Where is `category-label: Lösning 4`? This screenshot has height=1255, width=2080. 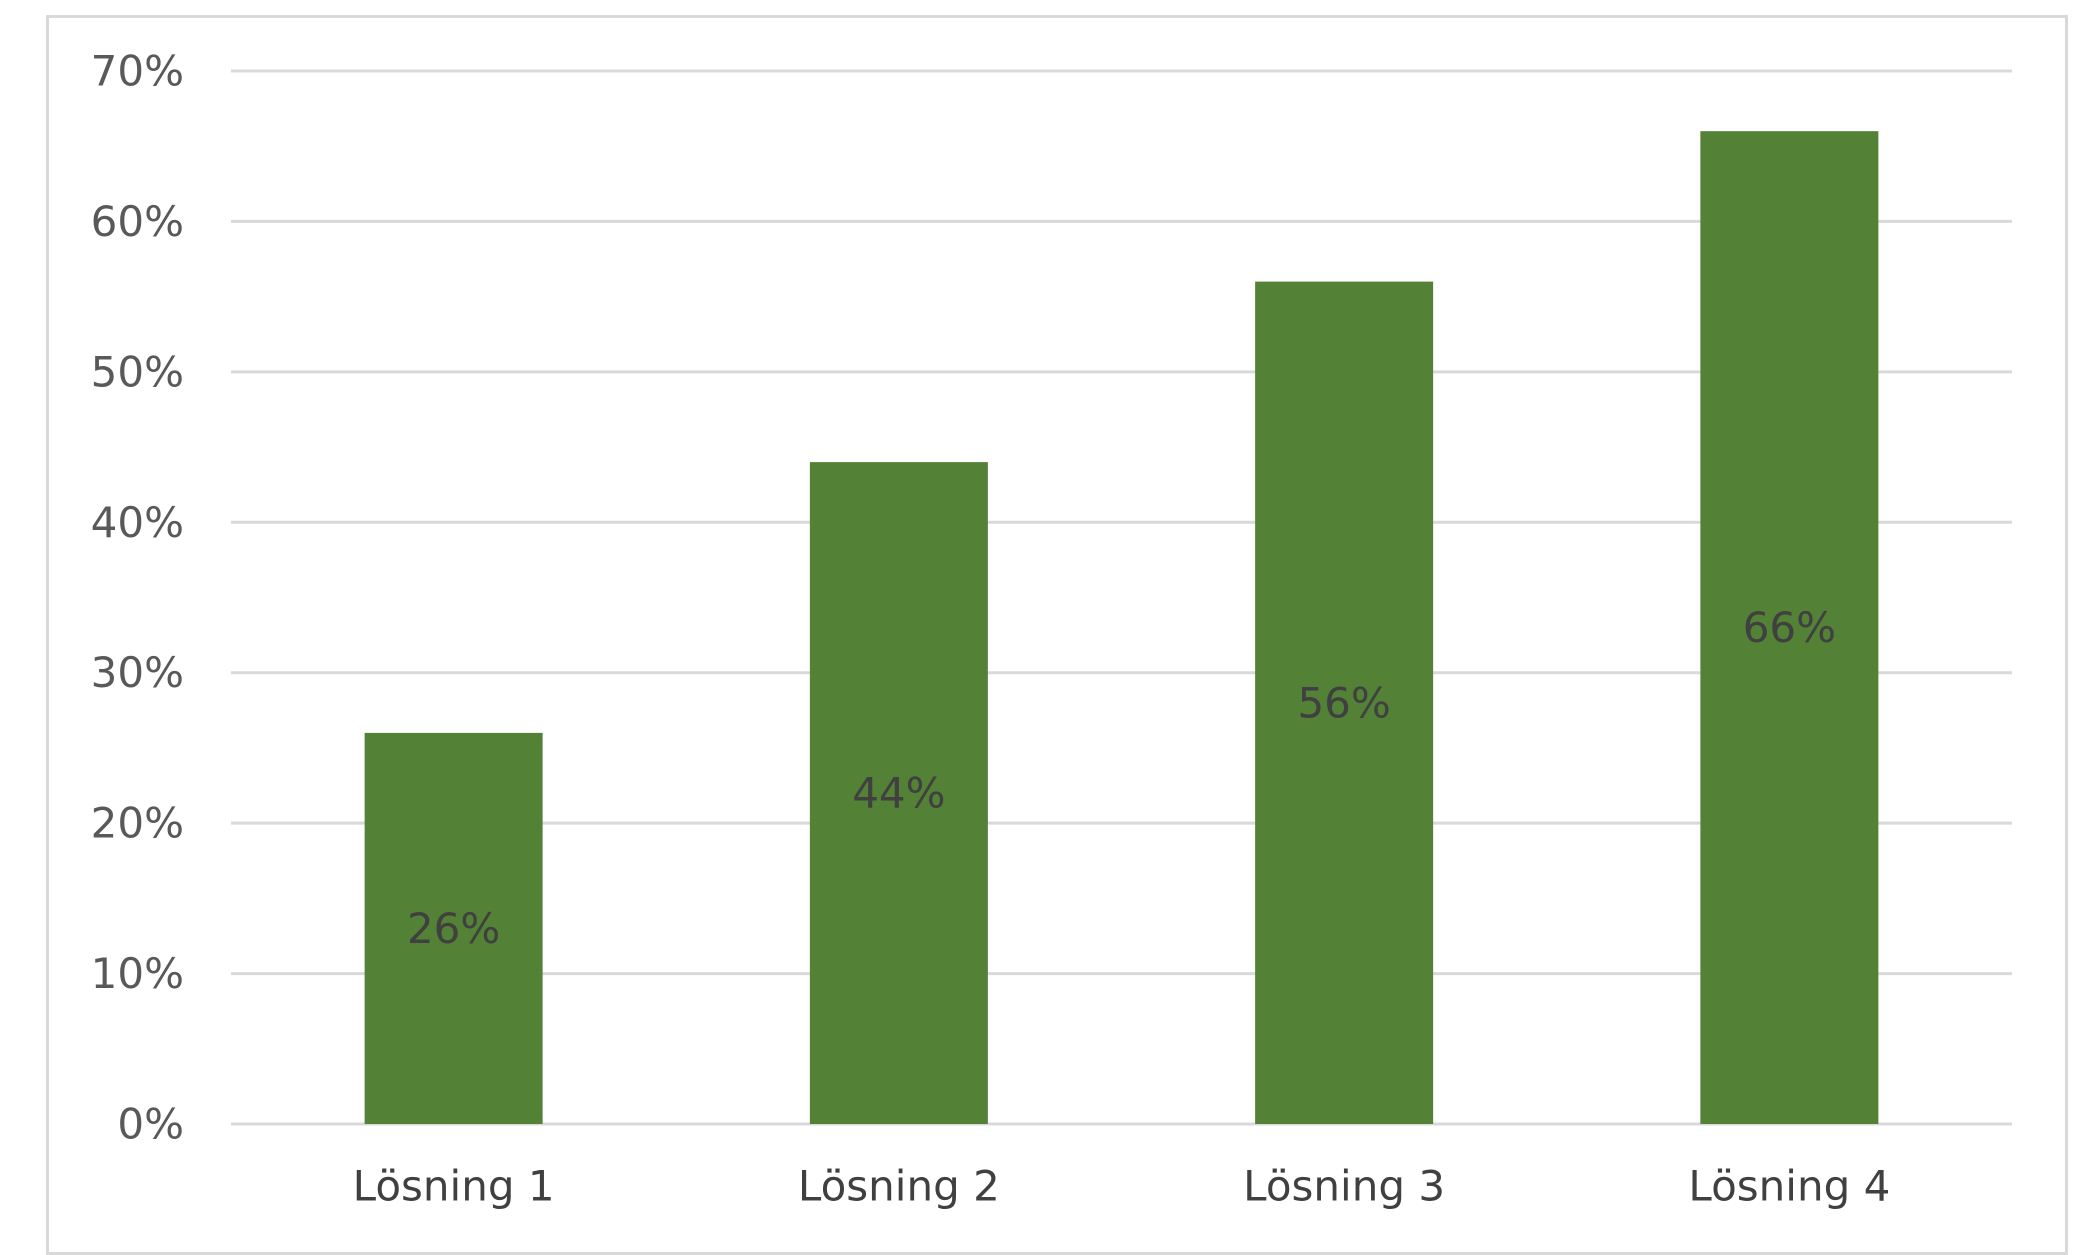
category-label: Lösning 4 is located at coordinates (1789, 1186).